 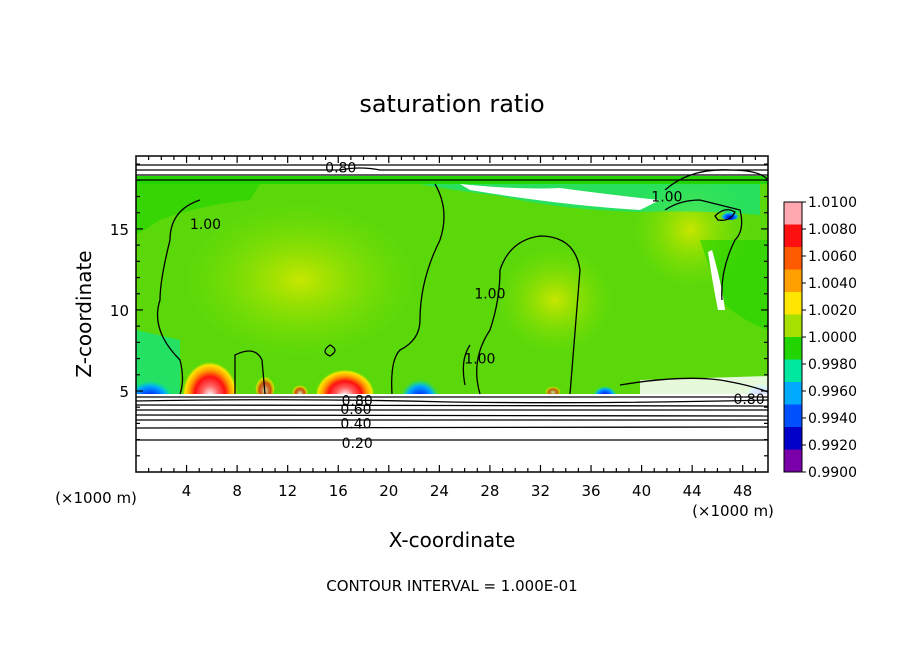 What do you see at coordinates (832, 338) in the screenshot?
I see `colorbar-label: 1.0000` at bounding box center [832, 338].